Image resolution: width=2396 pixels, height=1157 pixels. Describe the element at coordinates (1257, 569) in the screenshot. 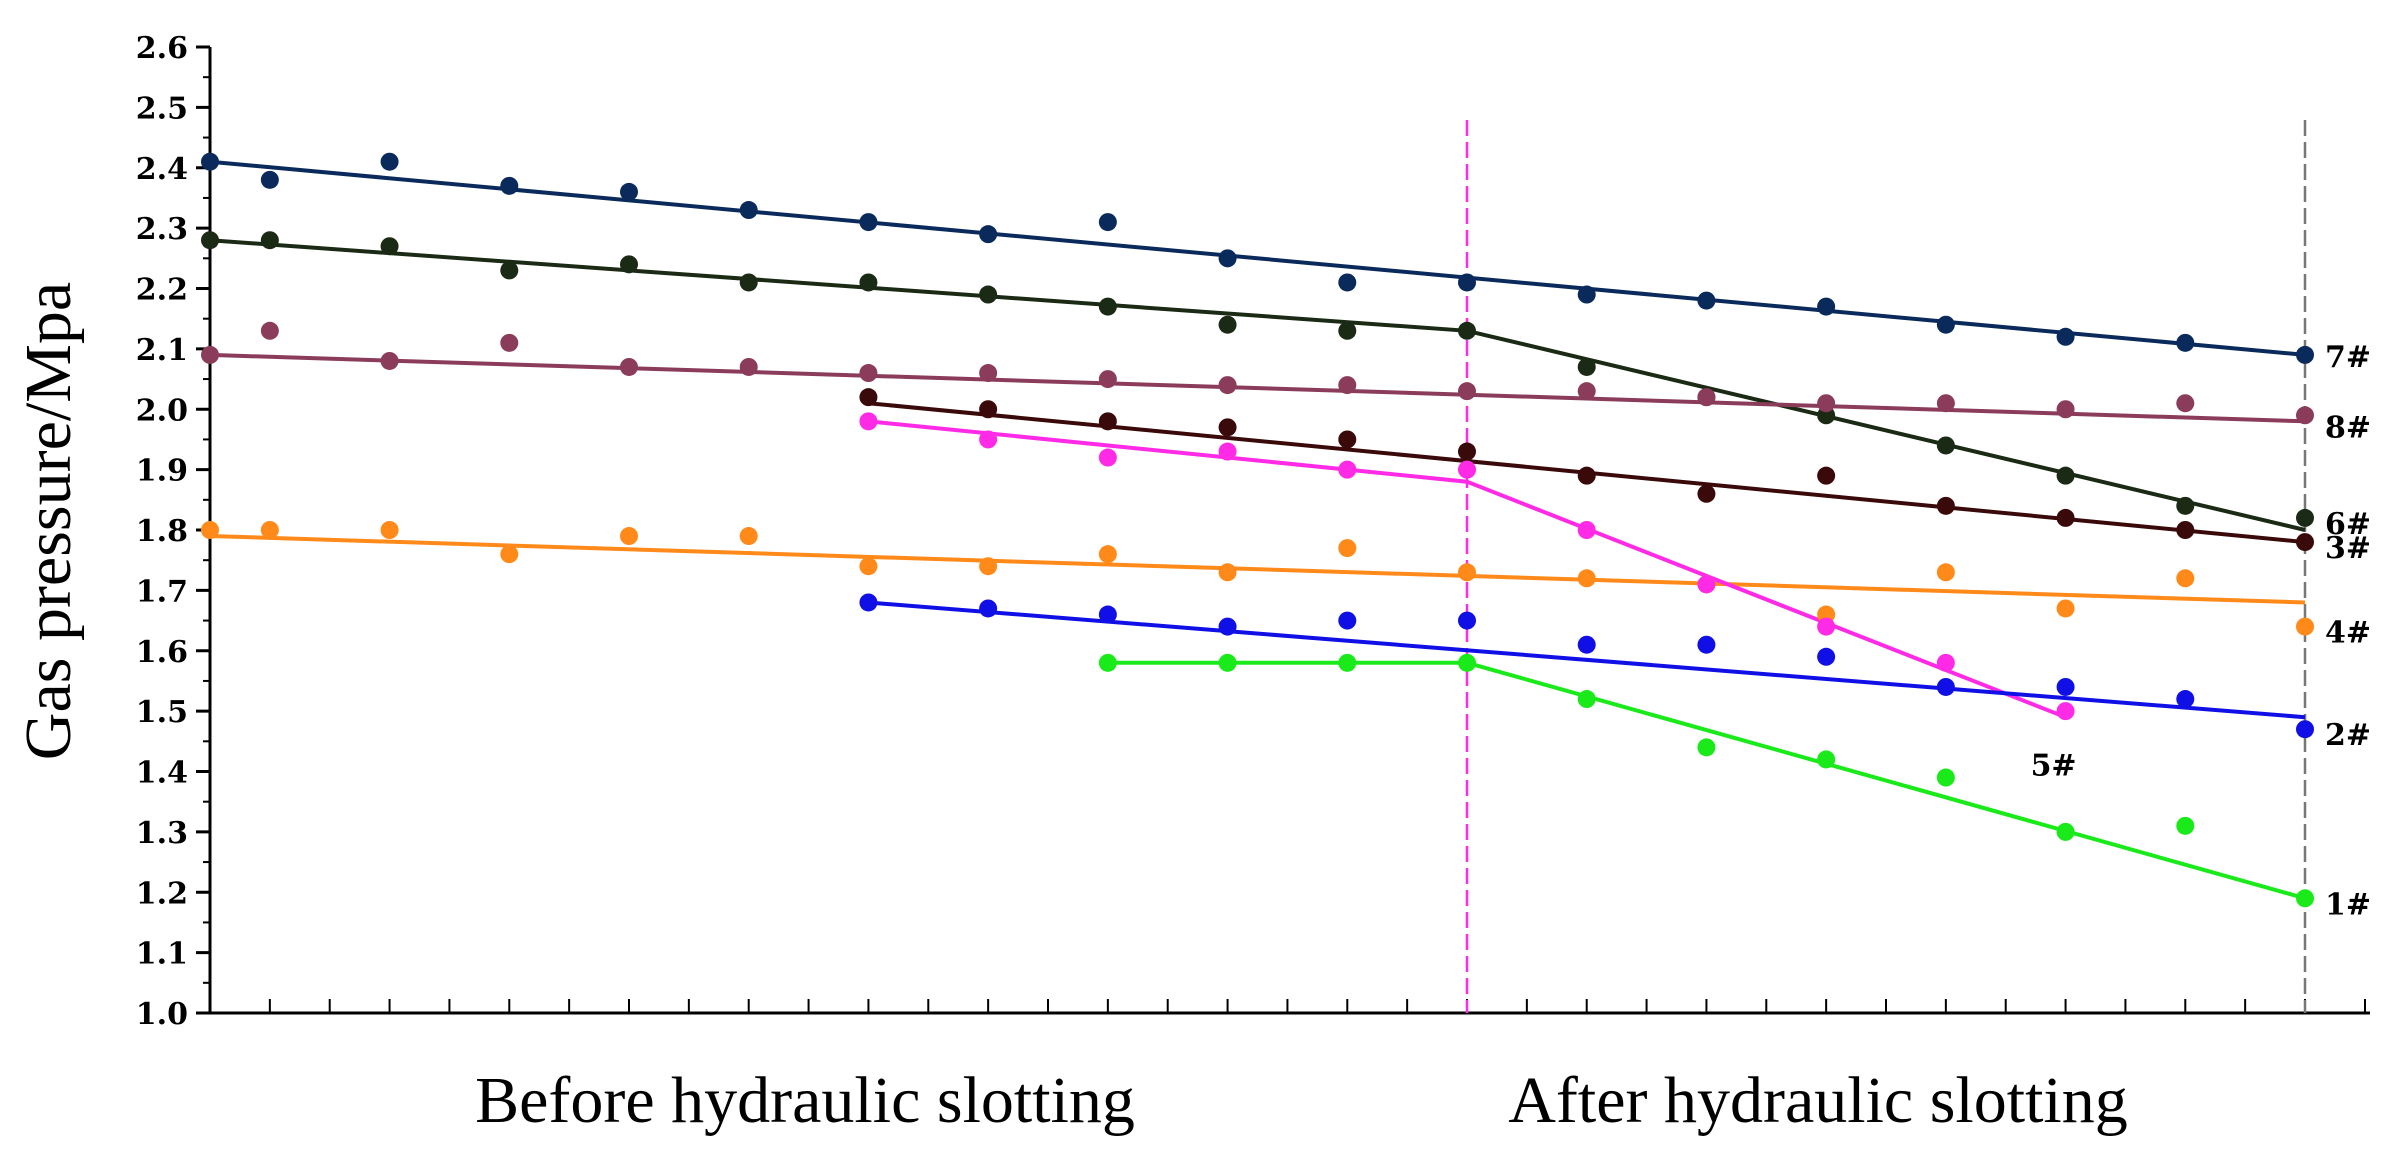

I see `fit-line-4#` at that location.